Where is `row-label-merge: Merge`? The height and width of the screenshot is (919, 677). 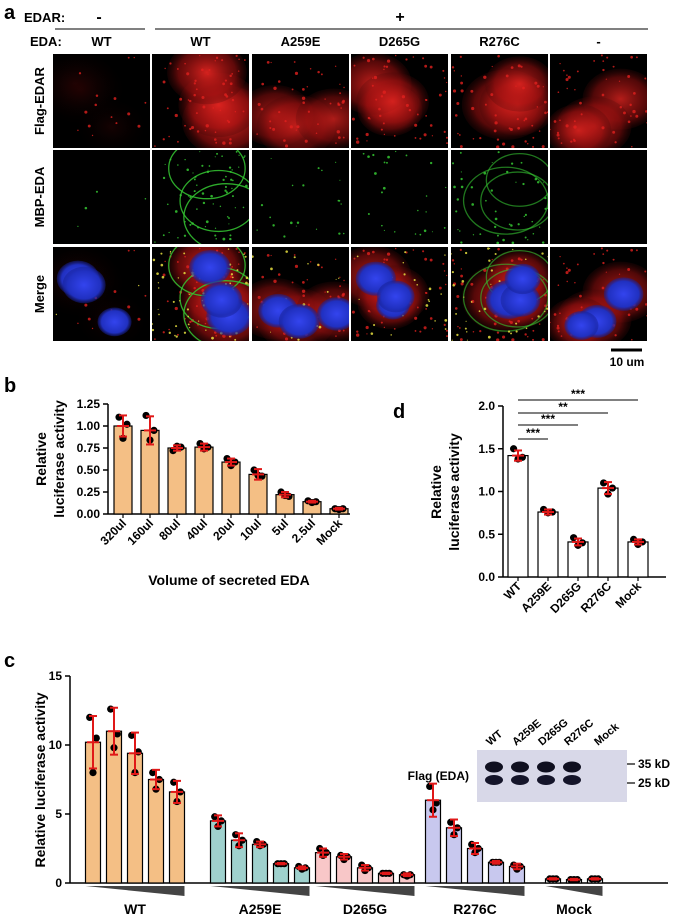
row-label-merge: Merge is located at coordinates (39, 294).